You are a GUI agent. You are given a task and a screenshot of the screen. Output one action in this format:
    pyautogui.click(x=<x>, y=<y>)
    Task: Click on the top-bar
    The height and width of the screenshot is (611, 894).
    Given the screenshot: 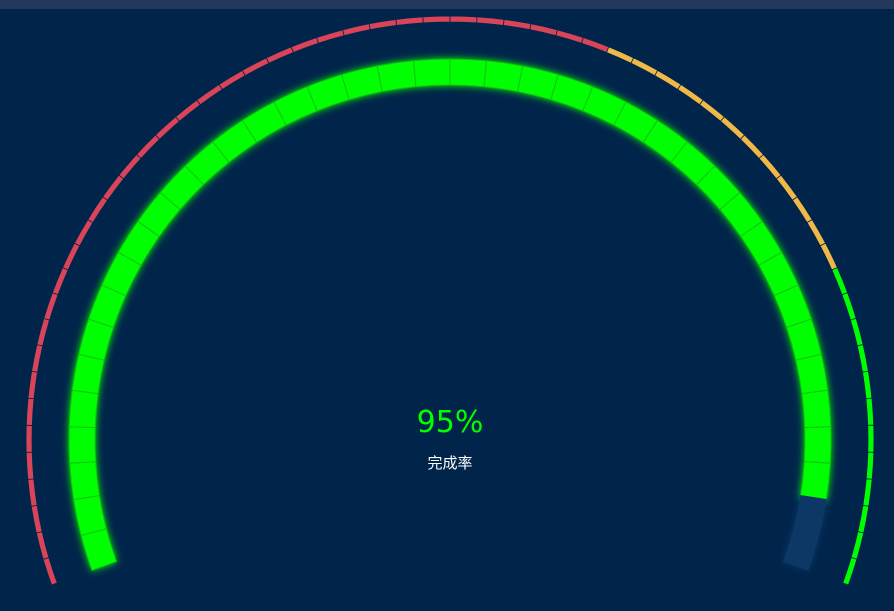 What is the action you would take?
    pyautogui.click(x=447, y=4)
    